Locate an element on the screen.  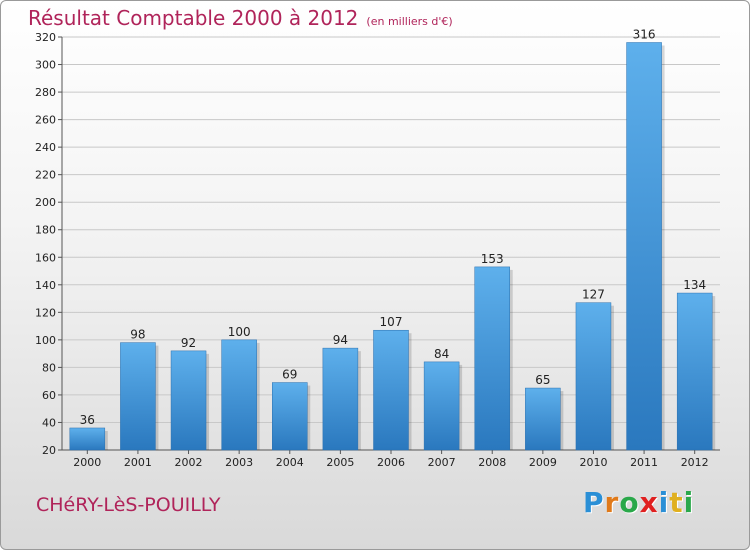
x-tick-label: 2003 is located at coordinates (239, 462).